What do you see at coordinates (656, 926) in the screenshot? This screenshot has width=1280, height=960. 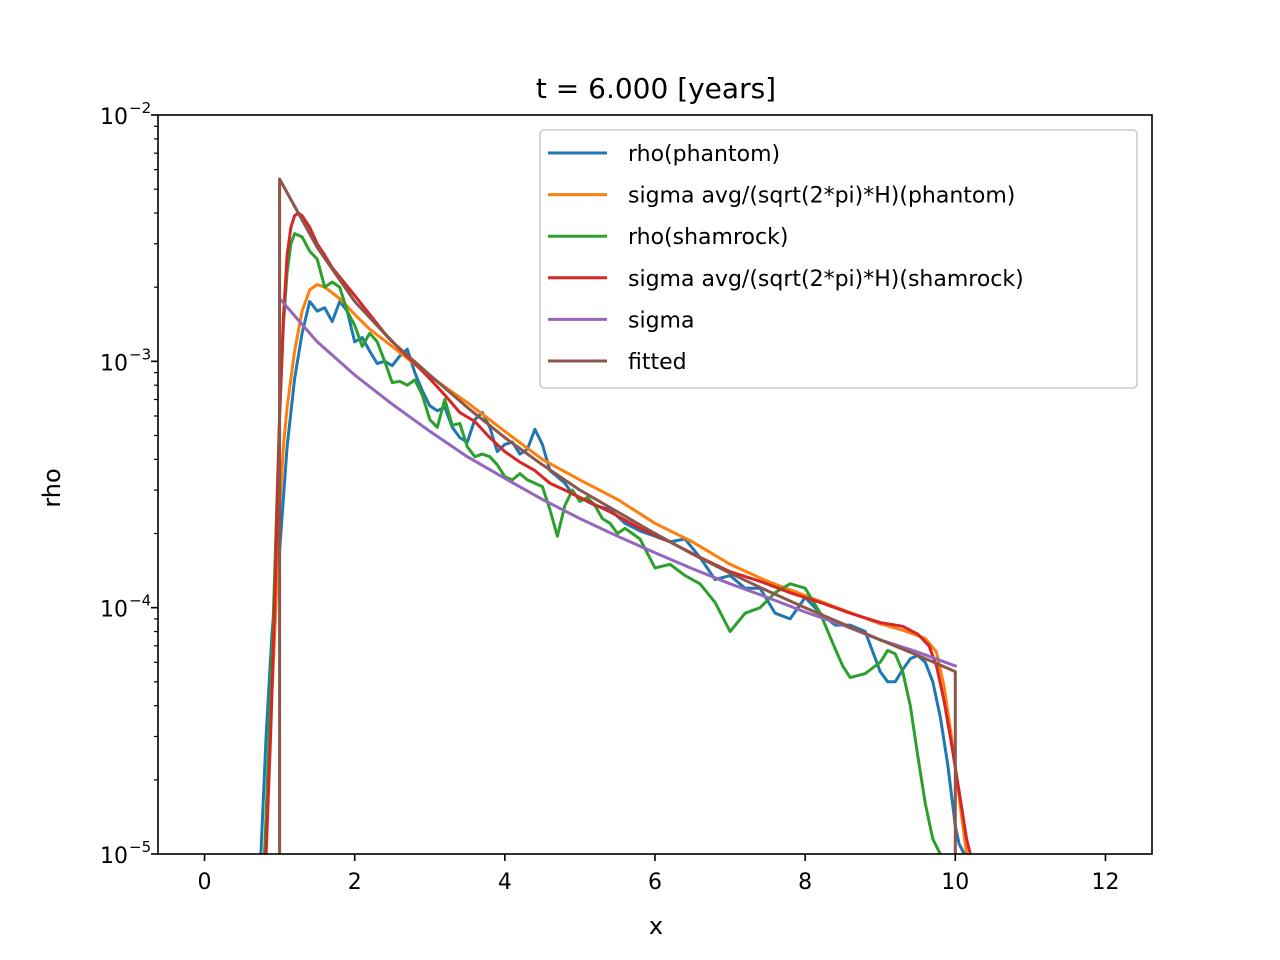 I see `x-axis-label: x` at bounding box center [656, 926].